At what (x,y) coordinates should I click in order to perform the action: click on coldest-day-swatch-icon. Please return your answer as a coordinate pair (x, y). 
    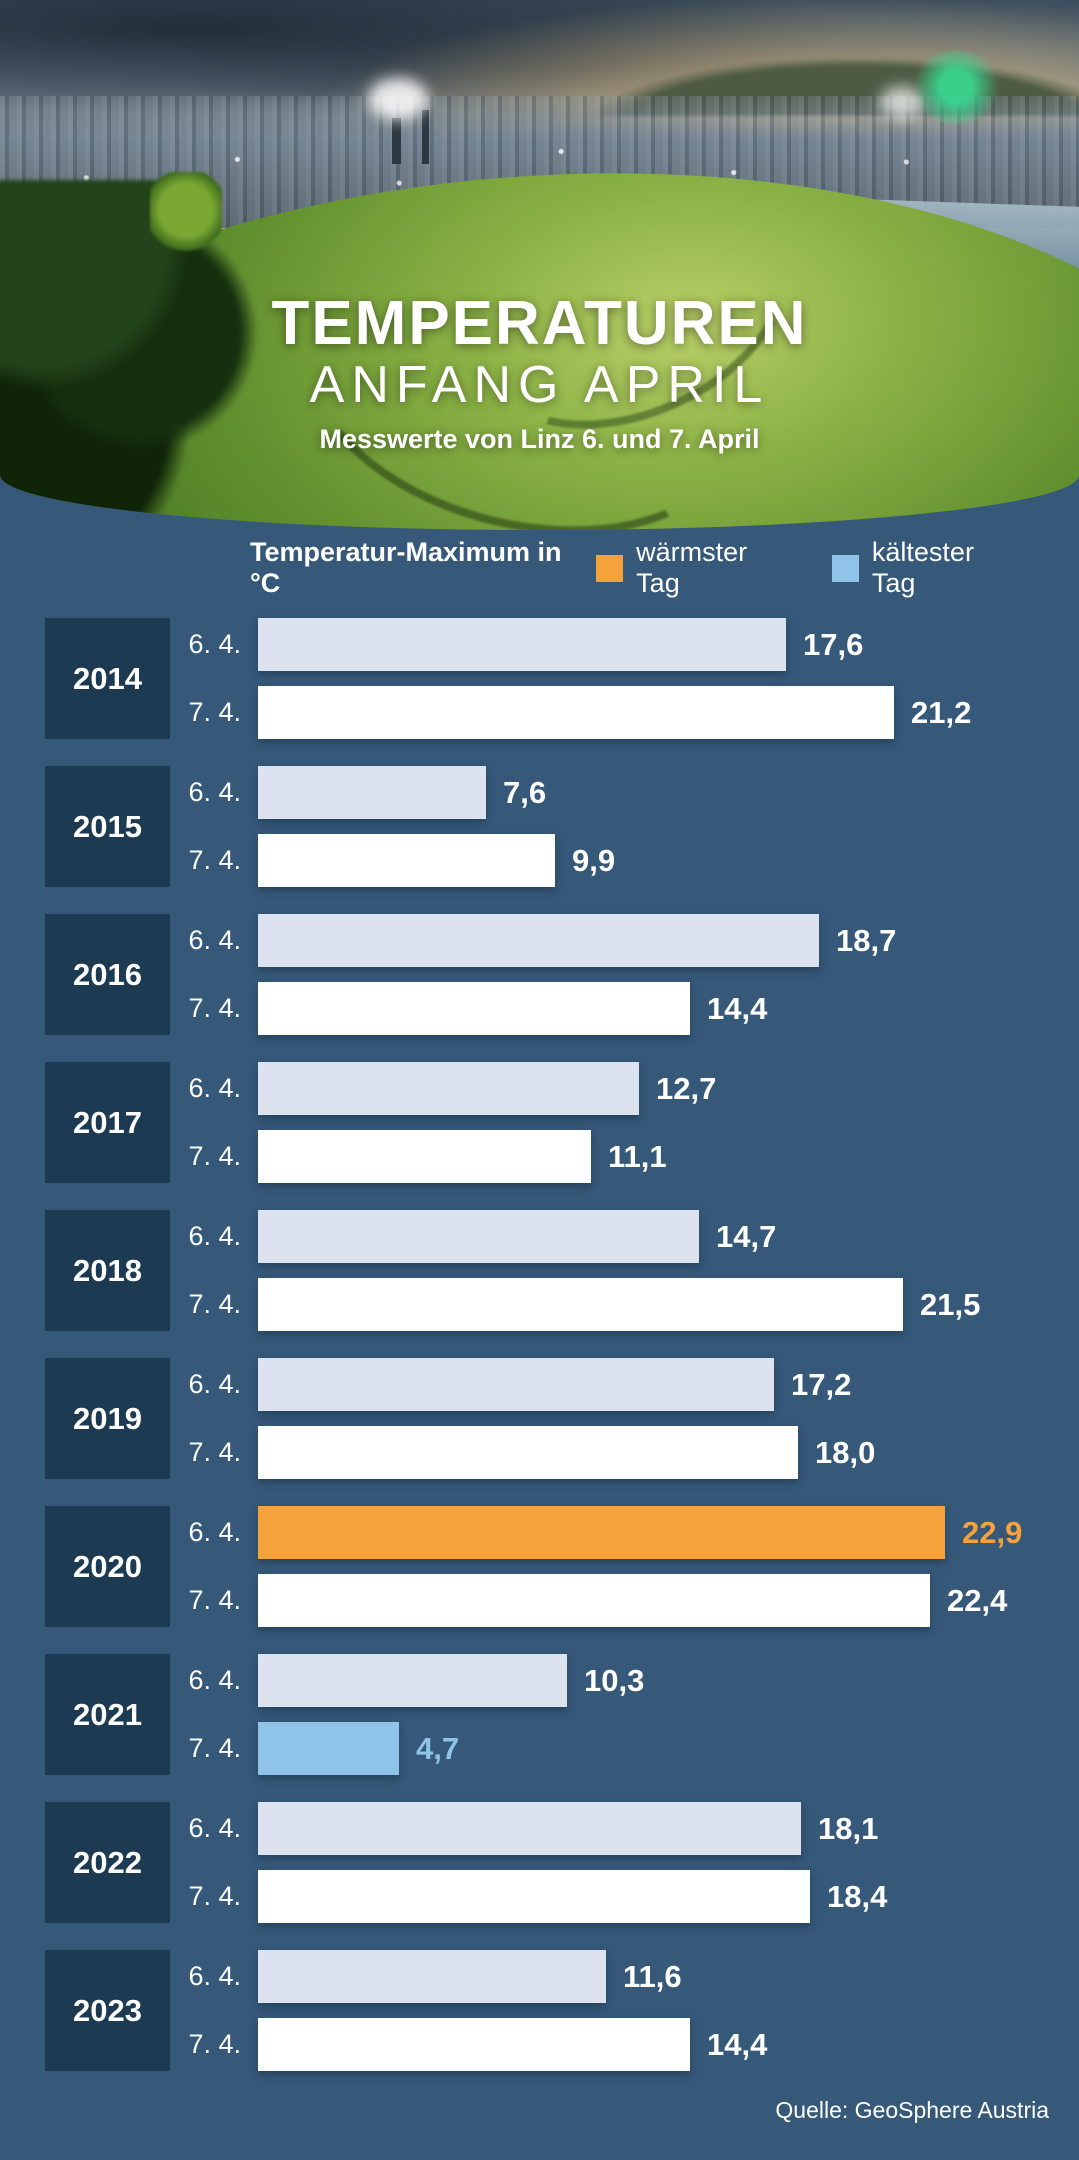
    Looking at the image, I should click on (845, 568).